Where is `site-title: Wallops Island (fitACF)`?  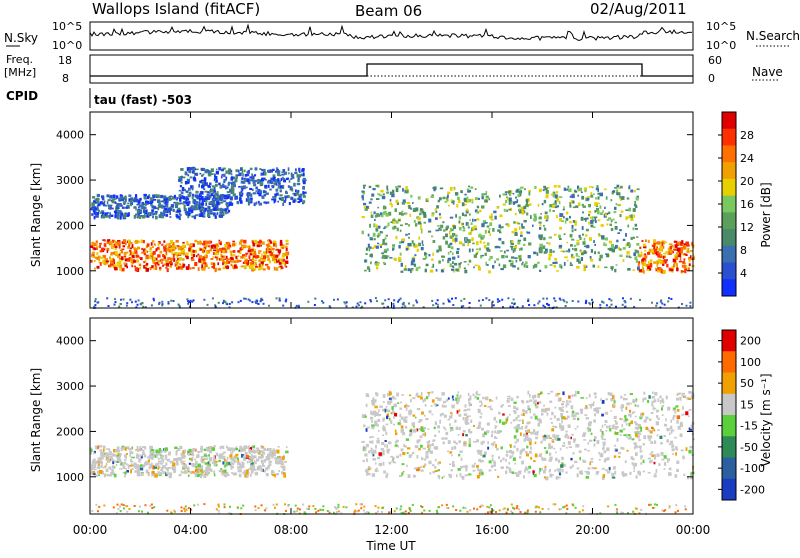 site-title: Wallops Island (fitACF) is located at coordinates (176, 9).